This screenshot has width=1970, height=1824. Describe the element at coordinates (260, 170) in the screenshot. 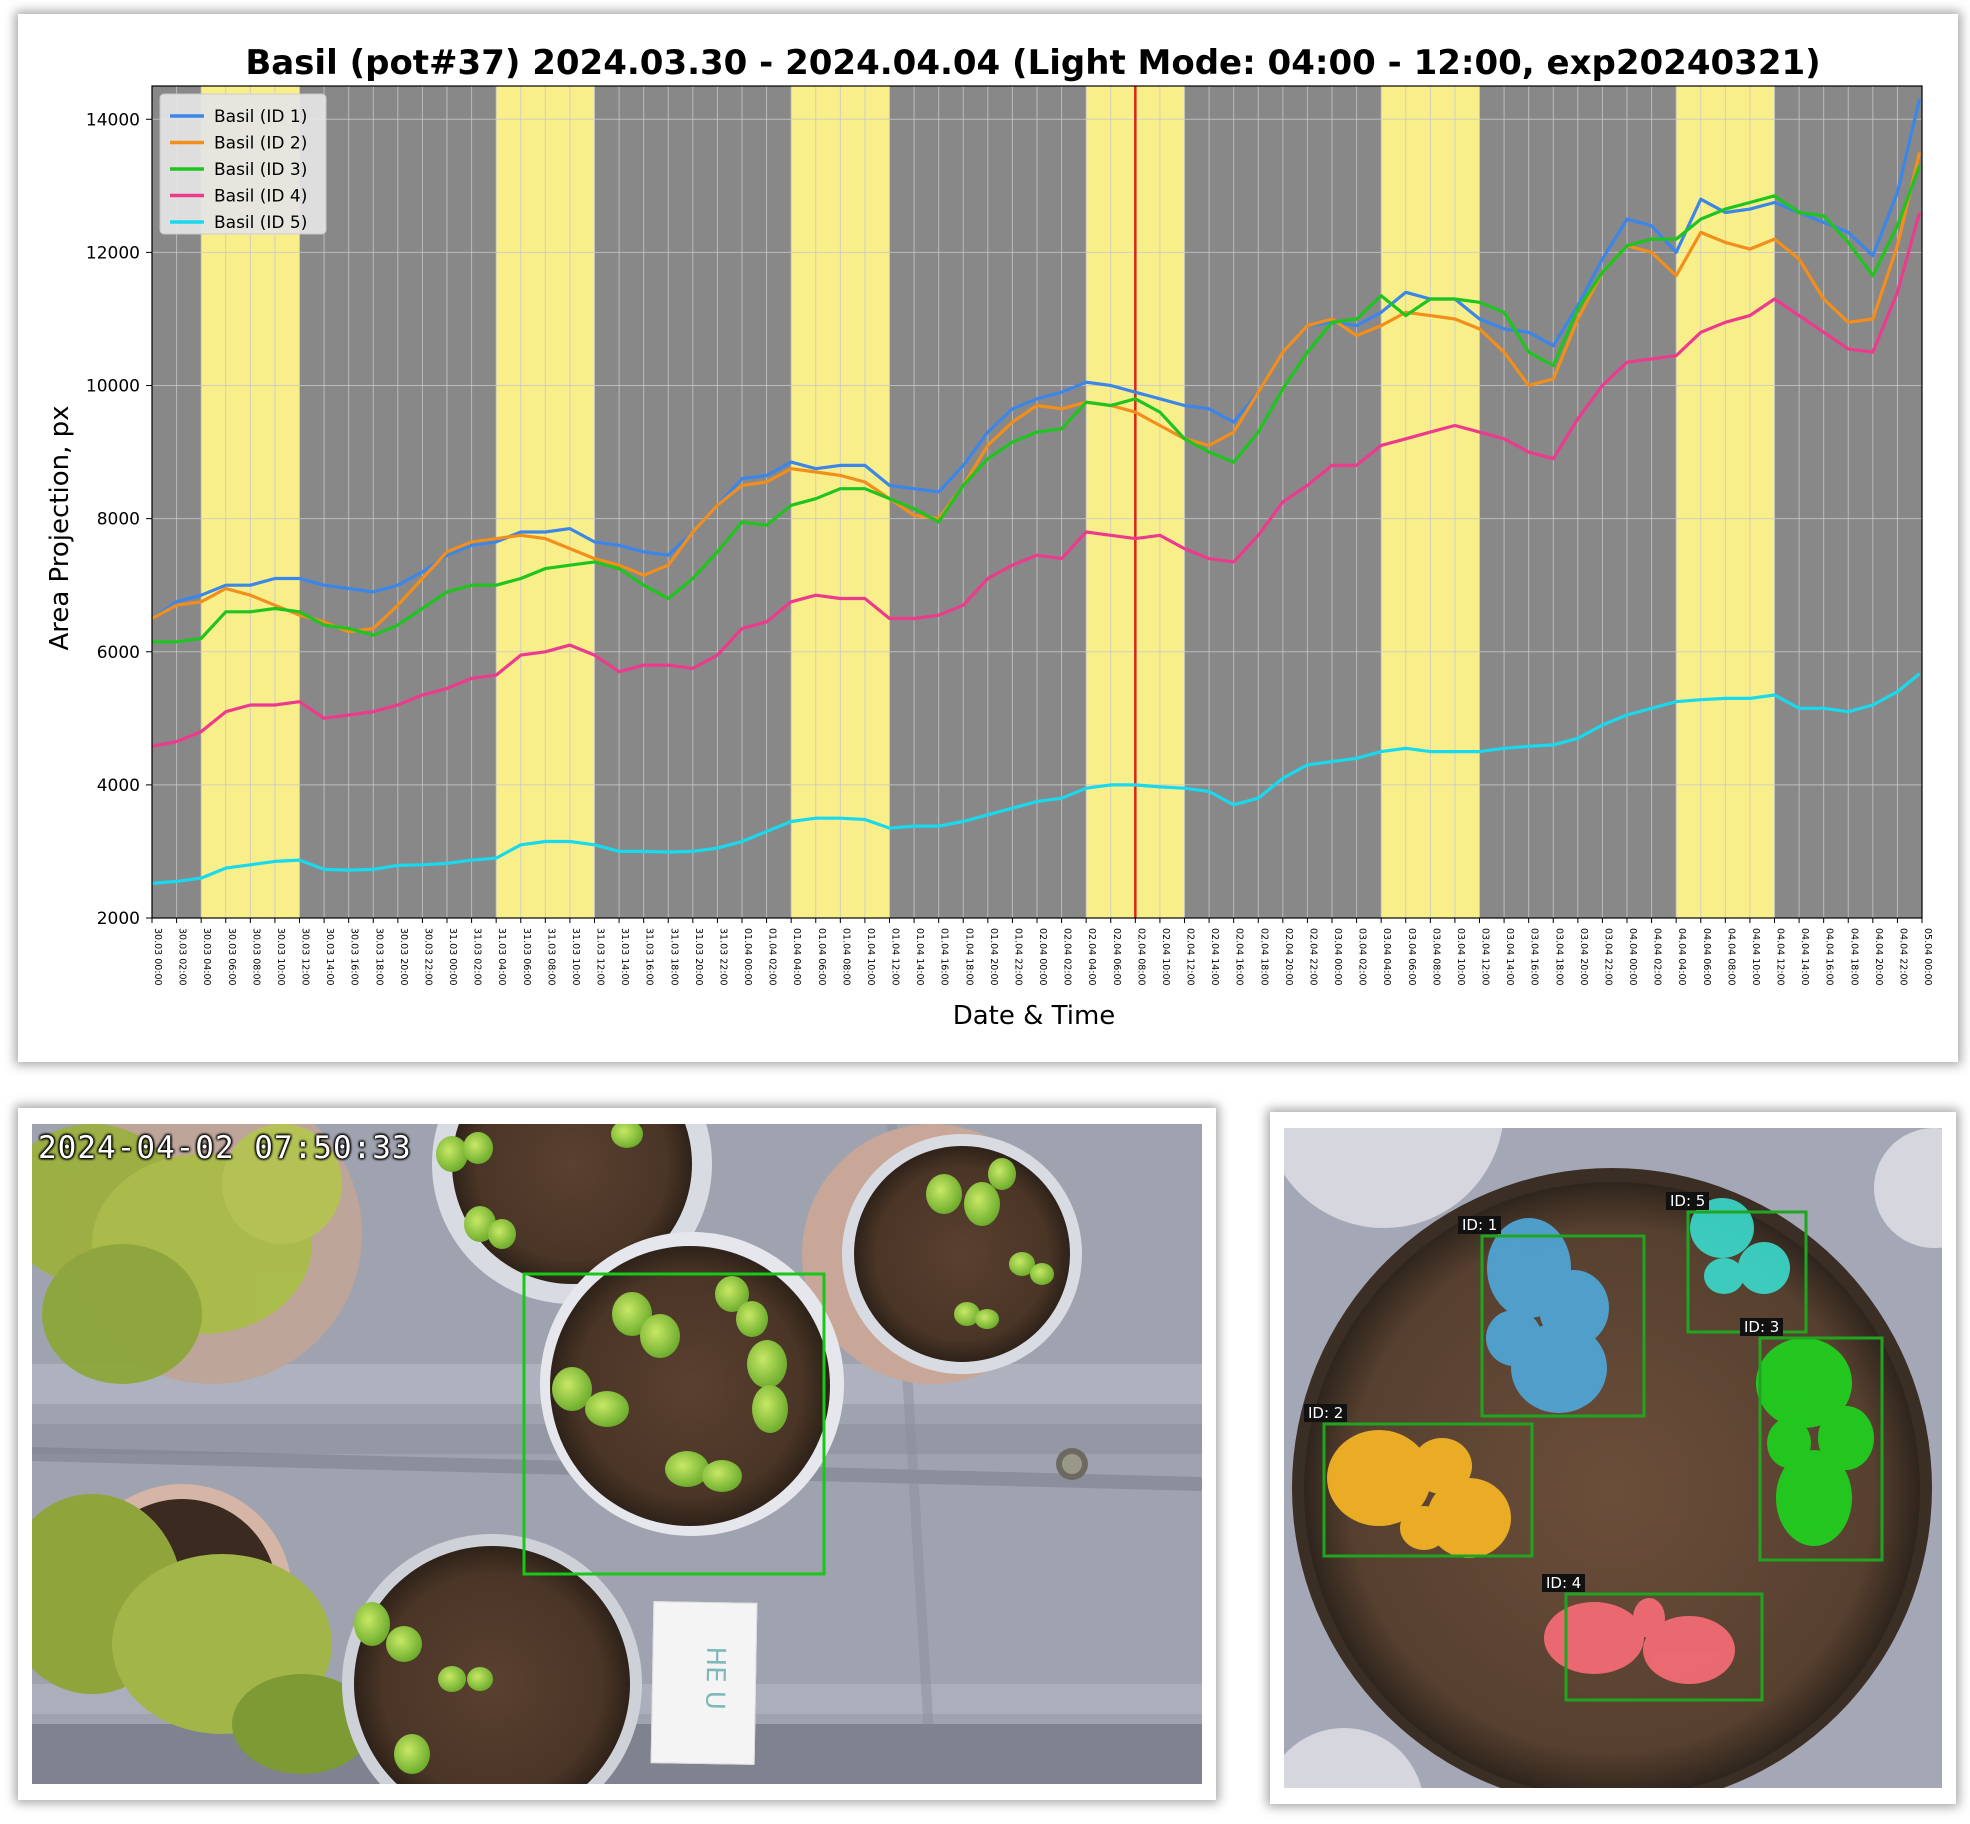

I see `legend-label-id-3: Basil (ID 3)` at that location.